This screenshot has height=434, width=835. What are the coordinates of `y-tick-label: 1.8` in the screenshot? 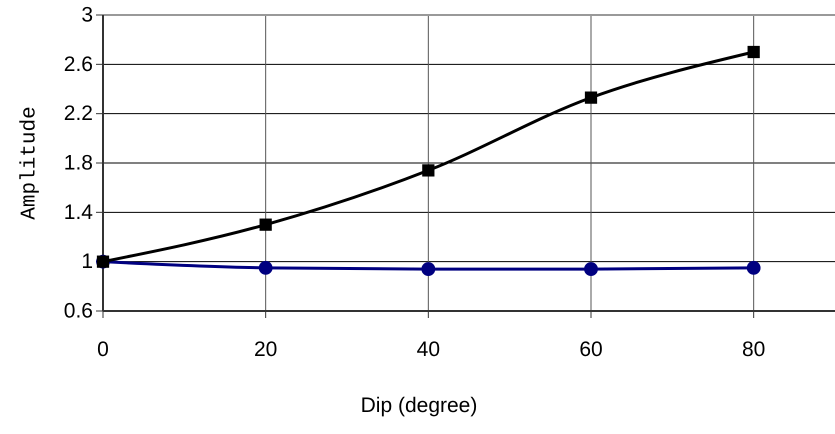 It's located at (78, 163).